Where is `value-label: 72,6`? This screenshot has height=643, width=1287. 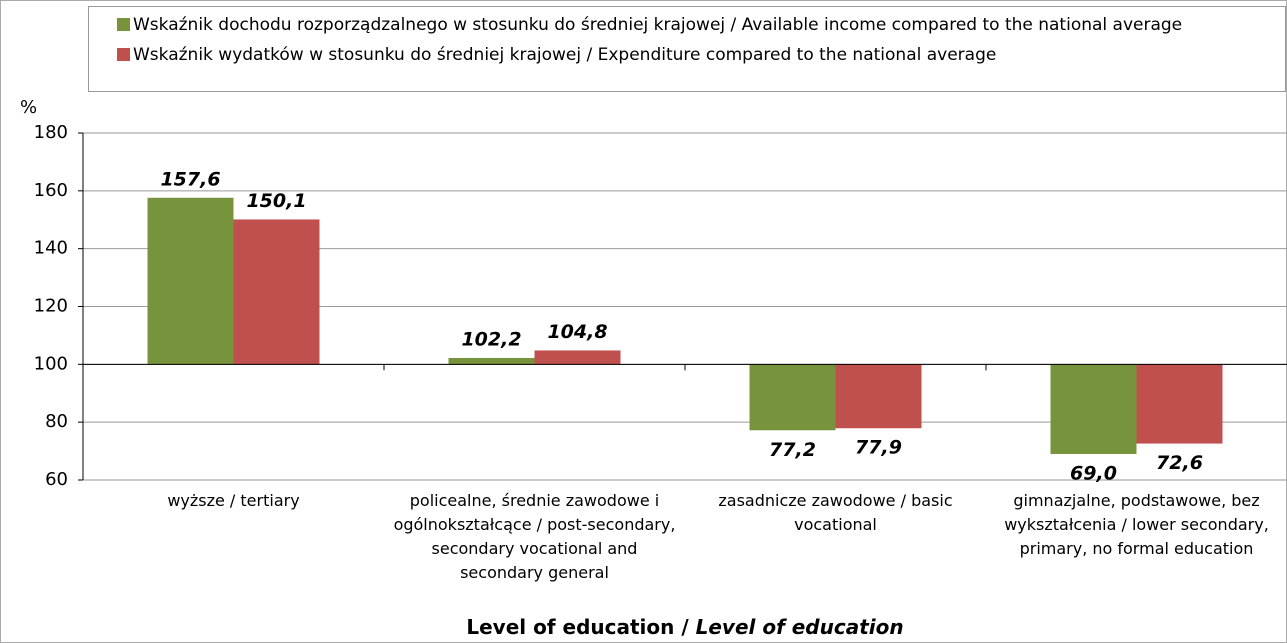 value-label: 72,6 is located at coordinates (1179, 463).